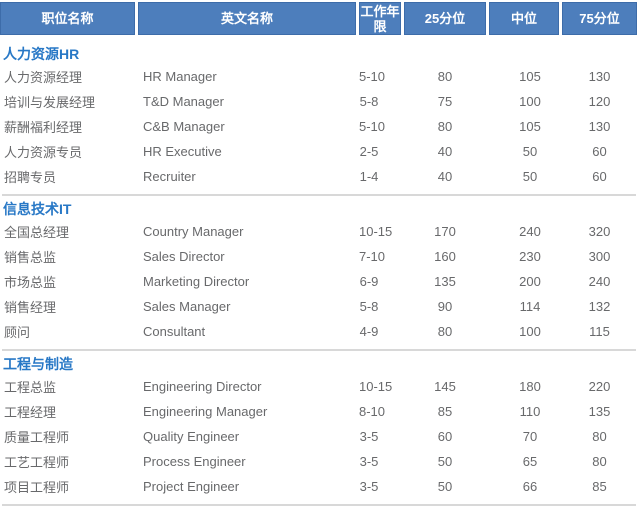 This screenshot has width=640, height=513. I want to click on cell-years: 2-5, so click(369, 151).